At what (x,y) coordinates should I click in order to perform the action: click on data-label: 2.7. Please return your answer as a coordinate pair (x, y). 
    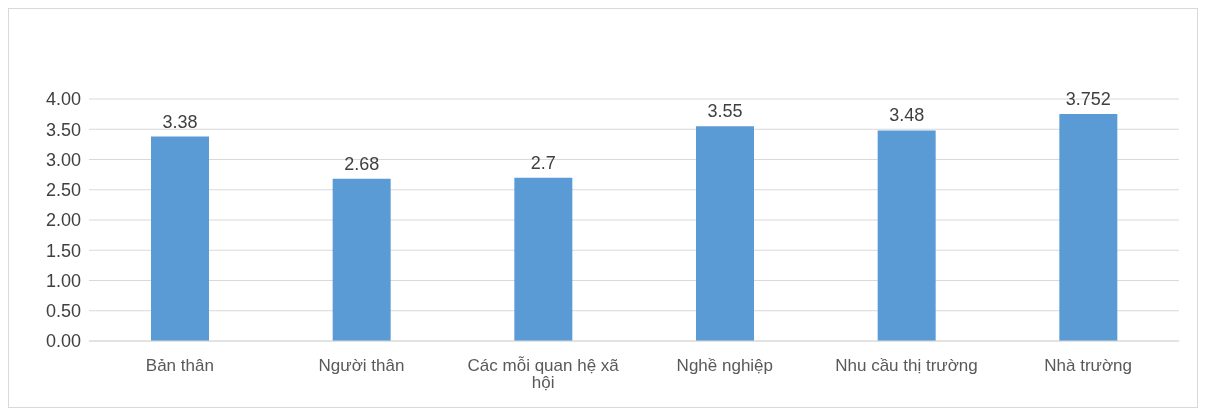
    Looking at the image, I should click on (543, 162).